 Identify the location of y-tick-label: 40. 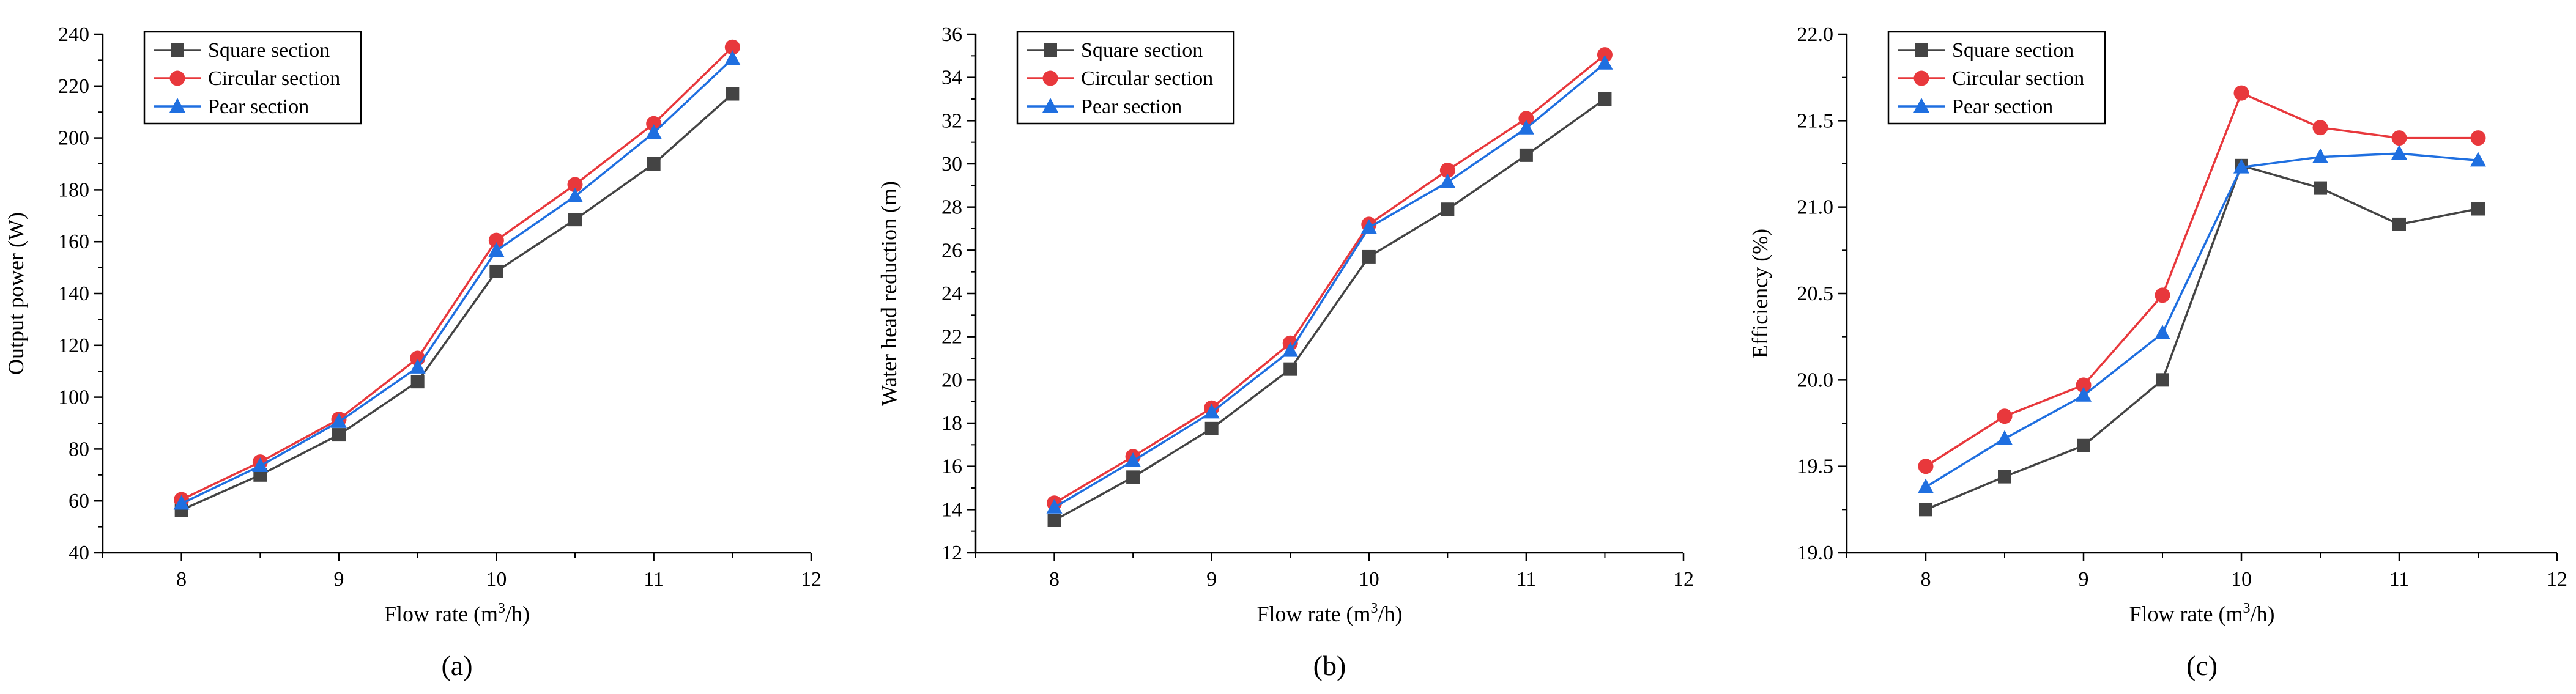
(79, 553).